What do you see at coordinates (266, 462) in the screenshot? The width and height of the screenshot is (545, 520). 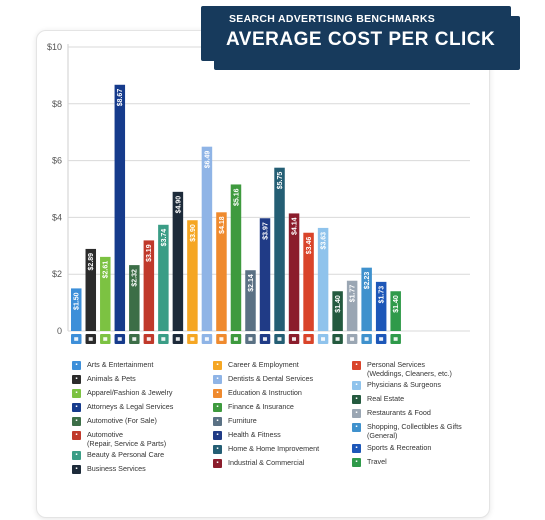 I see `legend-label: Industrial & Commercial` at bounding box center [266, 462].